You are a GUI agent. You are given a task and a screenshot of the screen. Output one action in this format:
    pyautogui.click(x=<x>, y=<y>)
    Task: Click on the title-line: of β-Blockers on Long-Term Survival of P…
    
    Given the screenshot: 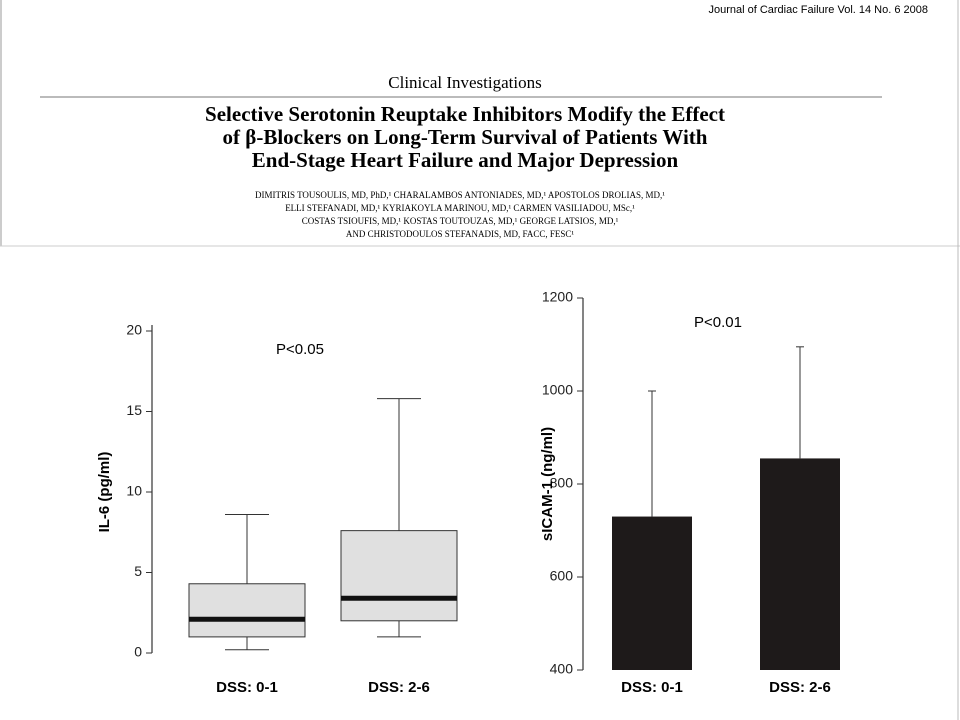 What is the action you would take?
    pyautogui.click(x=465, y=137)
    